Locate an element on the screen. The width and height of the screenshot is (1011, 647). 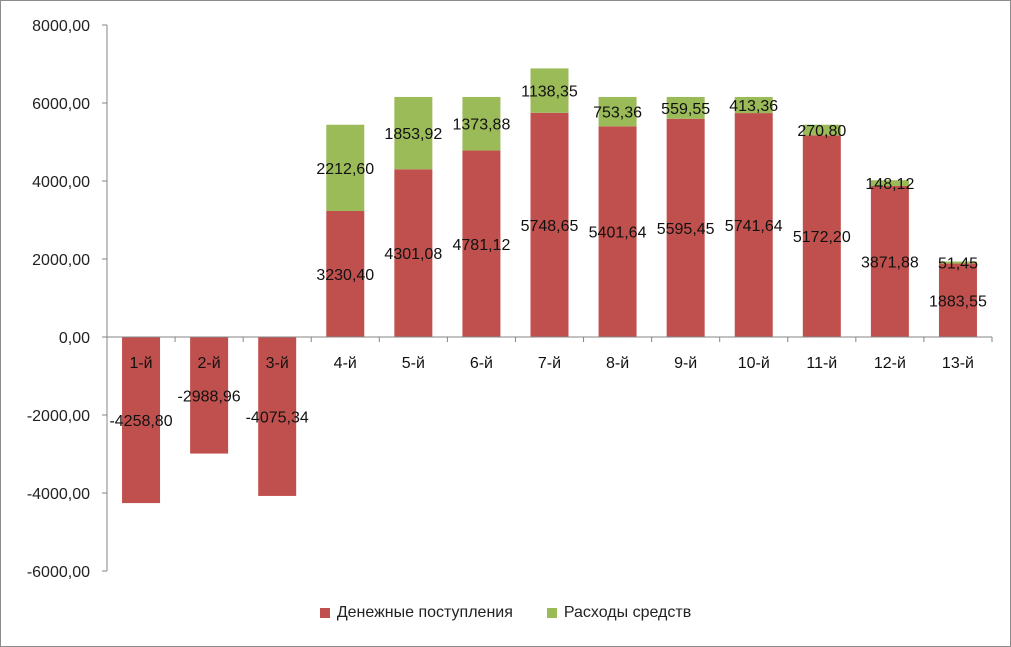
data-label-income: 5401,64 is located at coordinates (618, 233).